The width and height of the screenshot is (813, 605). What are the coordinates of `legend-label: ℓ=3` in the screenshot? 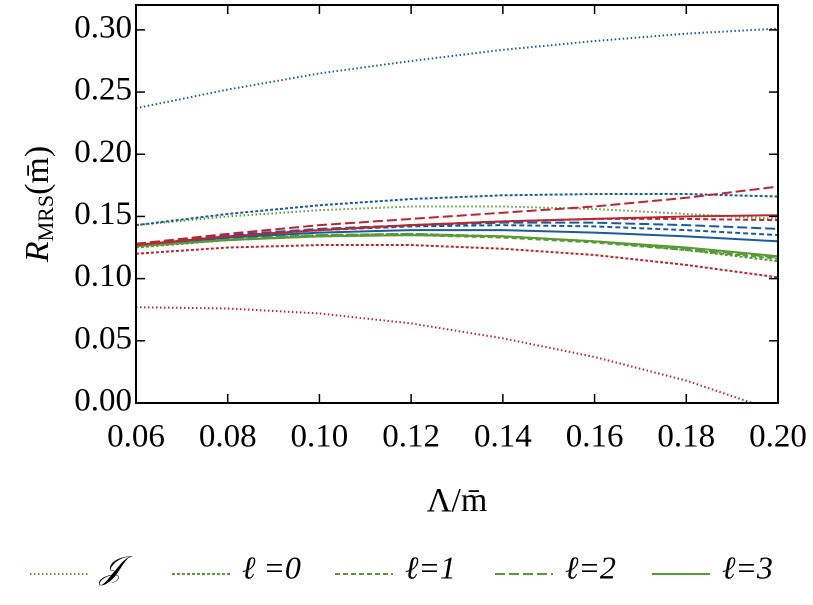 It's located at (747, 567).